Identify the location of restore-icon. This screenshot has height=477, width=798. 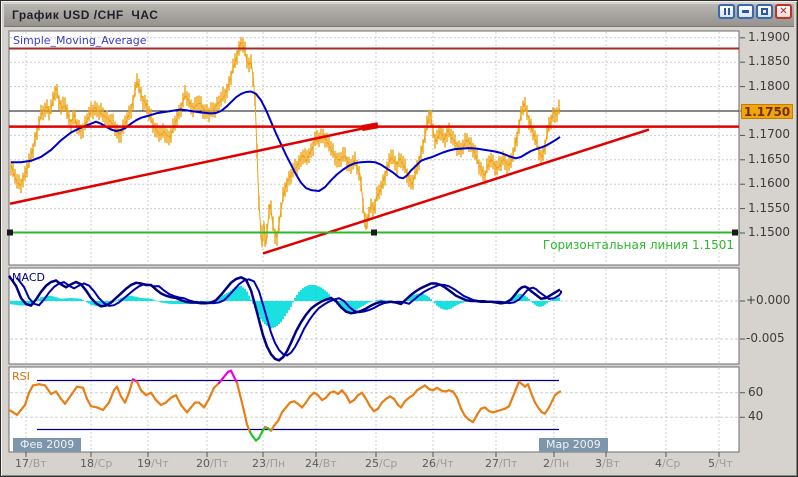
(764, 11).